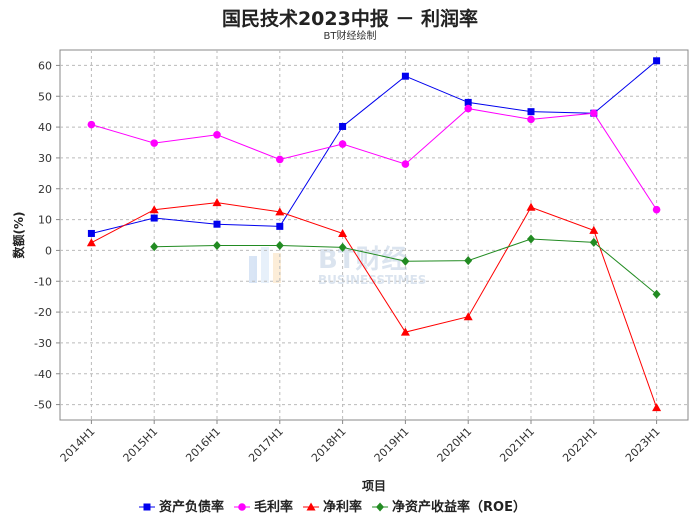 Image resolution: width=700 pixels, height=524 pixels. Describe the element at coordinates (45, 158) in the screenshot. I see `y-tick-label: 30` at that location.